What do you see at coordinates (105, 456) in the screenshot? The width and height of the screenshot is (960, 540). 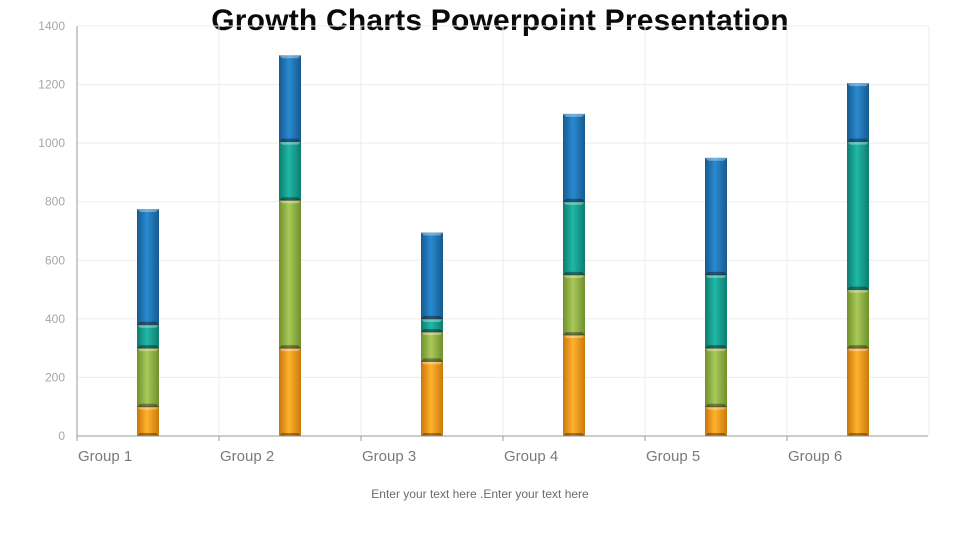 I see `x-tick-label: Group 1` at bounding box center [105, 456].